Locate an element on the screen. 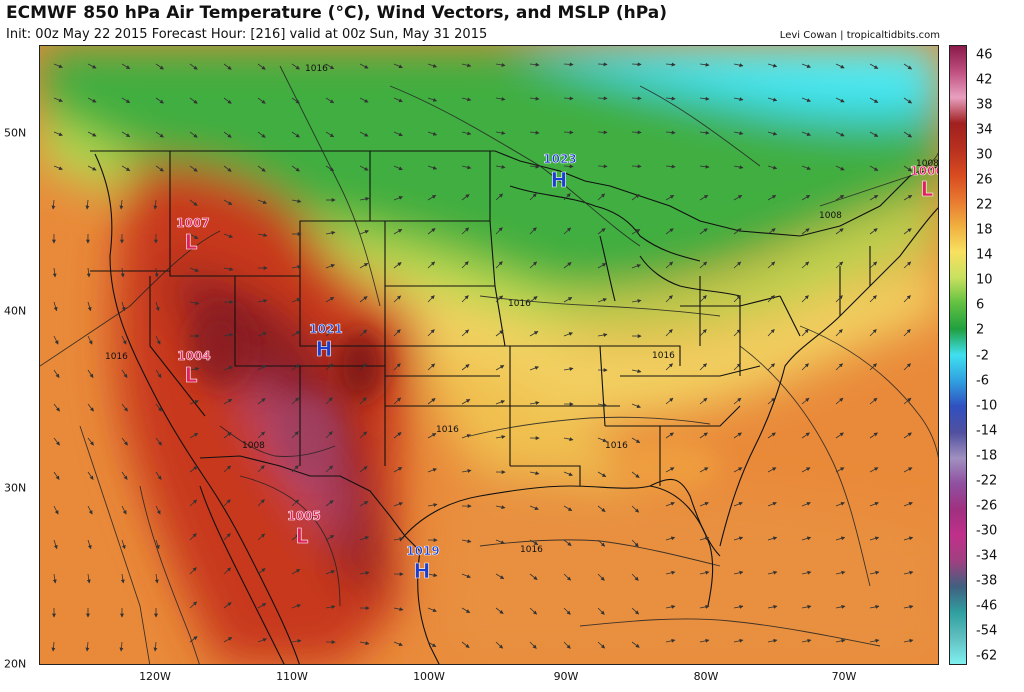 The height and width of the screenshot is (692, 1024). isobar-label: 1016 is located at coordinates (116, 357).